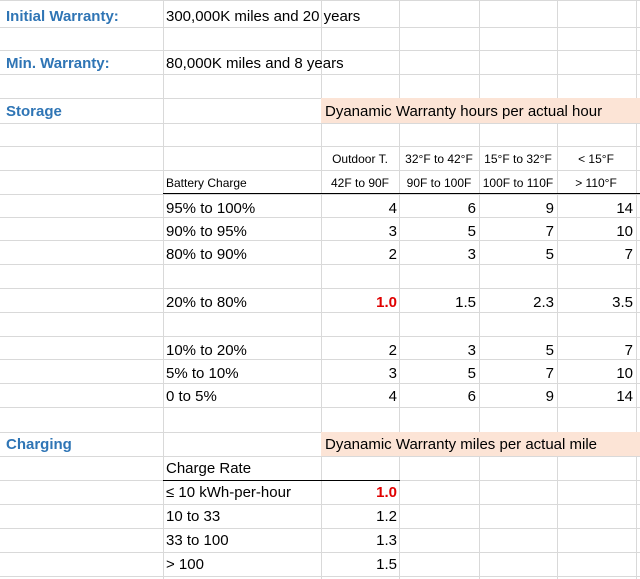 This screenshot has height=579, width=640. What do you see at coordinates (622, 302) in the screenshot?
I see `storage-value-cell: 3.5` at bounding box center [622, 302].